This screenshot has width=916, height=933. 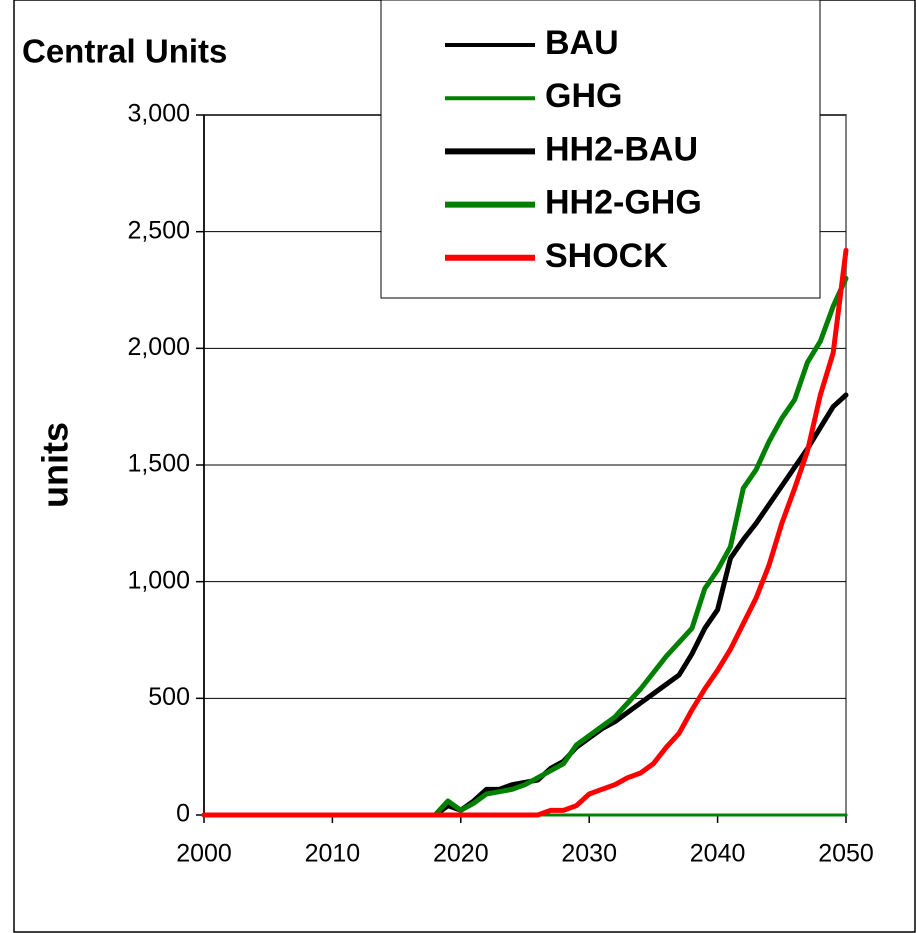 I want to click on legend-label: SHOCK, so click(x=606, y=256).